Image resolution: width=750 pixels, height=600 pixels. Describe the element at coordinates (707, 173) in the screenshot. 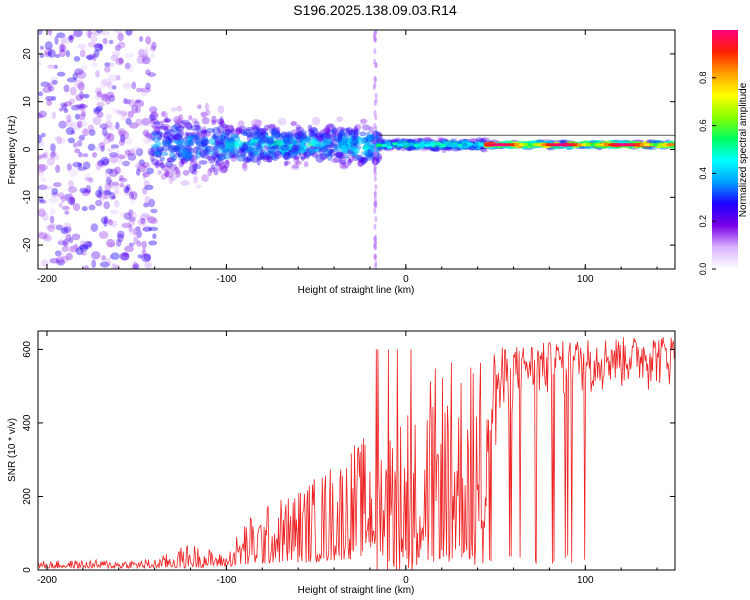

I see `colorbar-ticks: 0.0 0.2 0.4 0.6 0.8` at that location.